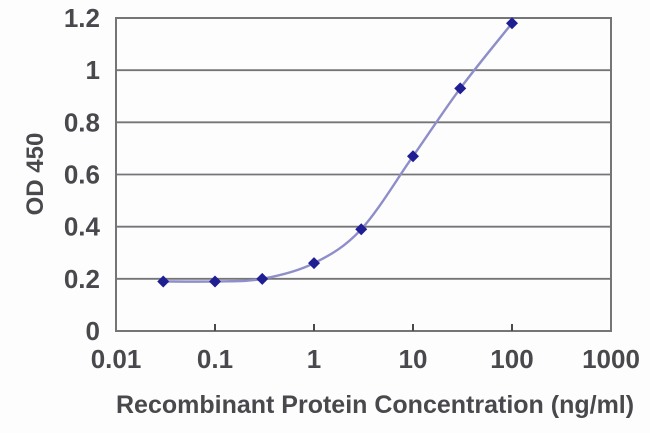 The width and height of the screenshot is (650, 433). I want to click on x-tick-label-1000: 1000, so click(611, 359).